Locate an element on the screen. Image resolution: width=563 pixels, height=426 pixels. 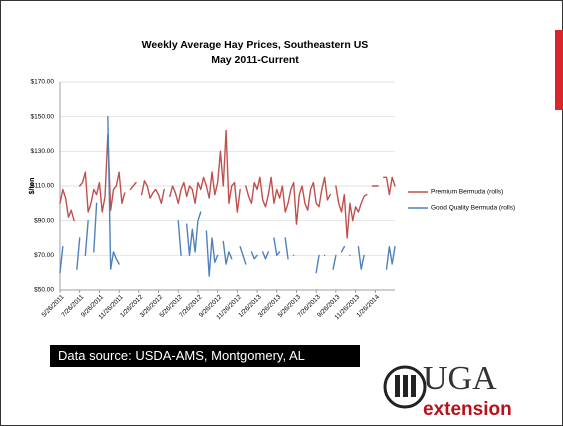
legend-label: Good Quality Bermuda (rolls) is located at coordinates (473, 208).